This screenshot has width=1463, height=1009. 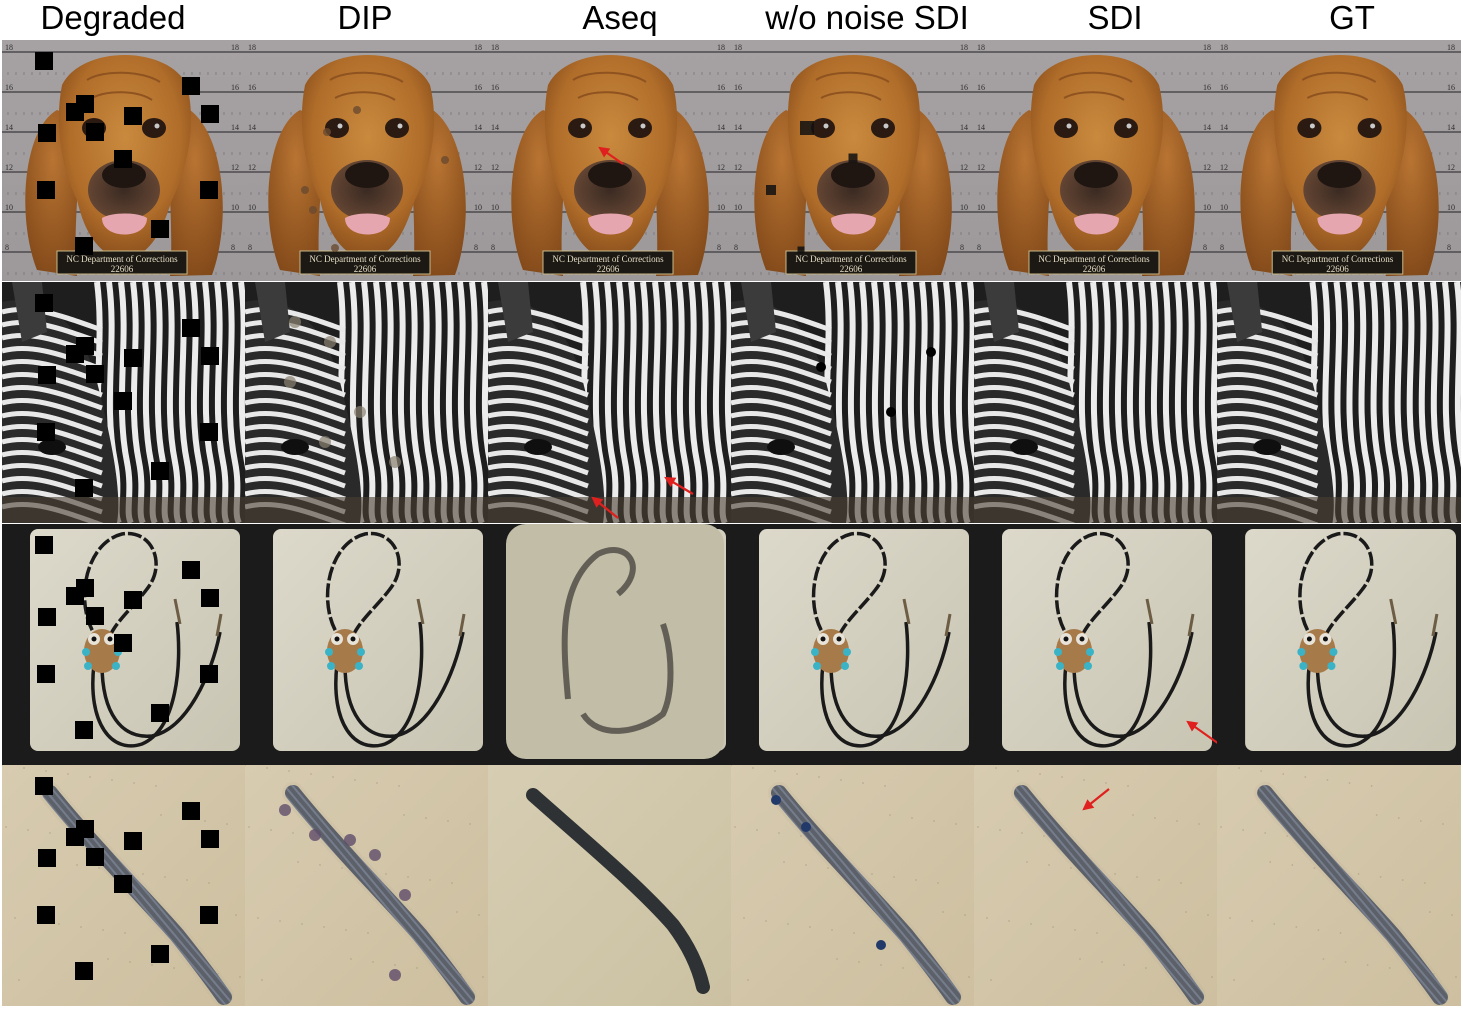 What do you see at coordinates (478, 207) in the screenshot?
I see `ruler-number-right: 10` at bounding box center [478, 207].